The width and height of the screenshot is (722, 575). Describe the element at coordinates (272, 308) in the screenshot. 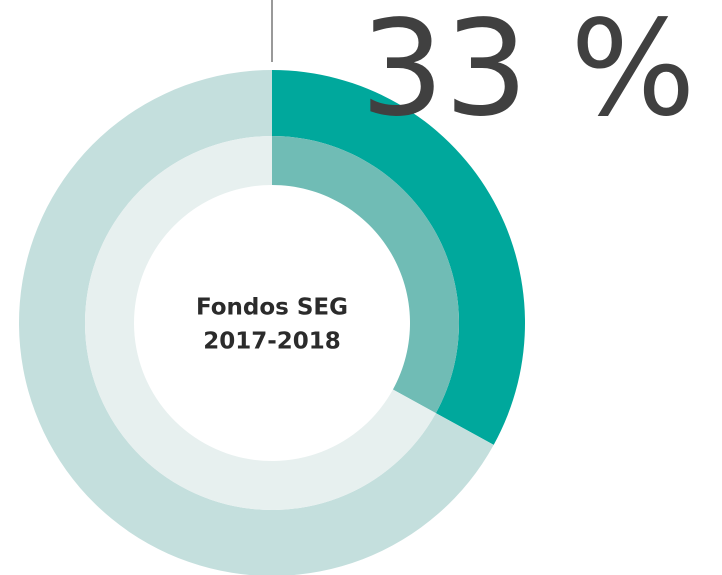

I see `center-label: Fondos SEG` at that location.